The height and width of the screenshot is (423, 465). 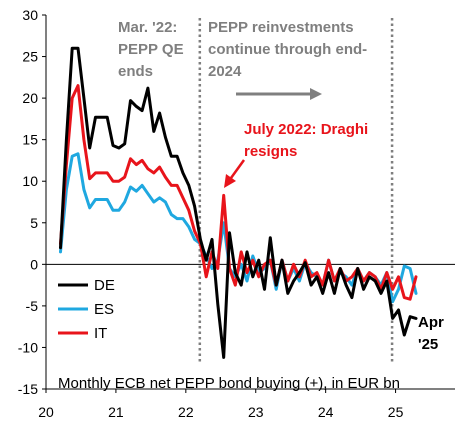 I want to click on y-tick-label: 0, so click(x=34, y=264).